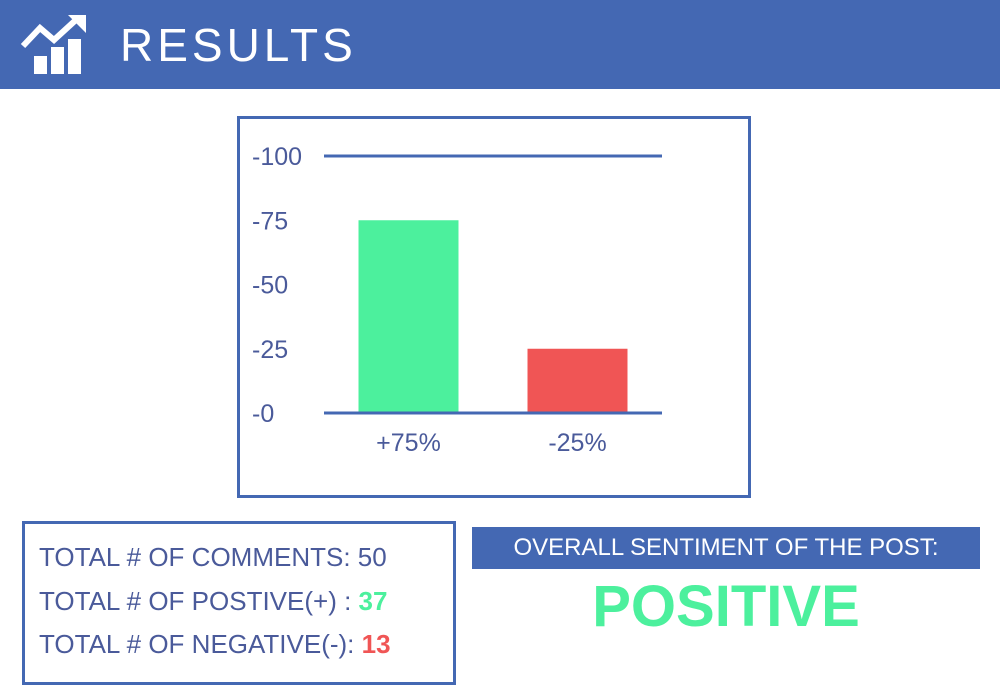 The width and height of the screenshot is (1000, 700). I want to click on y-tick-label: -75, so click(270, 221).